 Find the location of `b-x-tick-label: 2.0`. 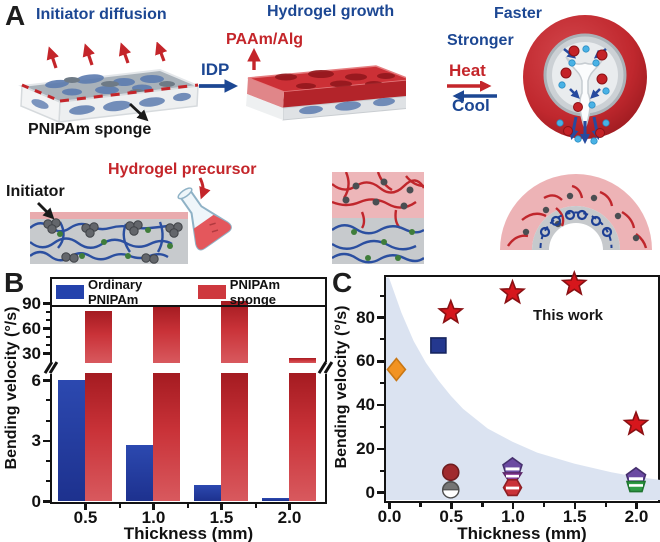

b-x-tick-label: 2.0 is located at coordinates (289, 517).